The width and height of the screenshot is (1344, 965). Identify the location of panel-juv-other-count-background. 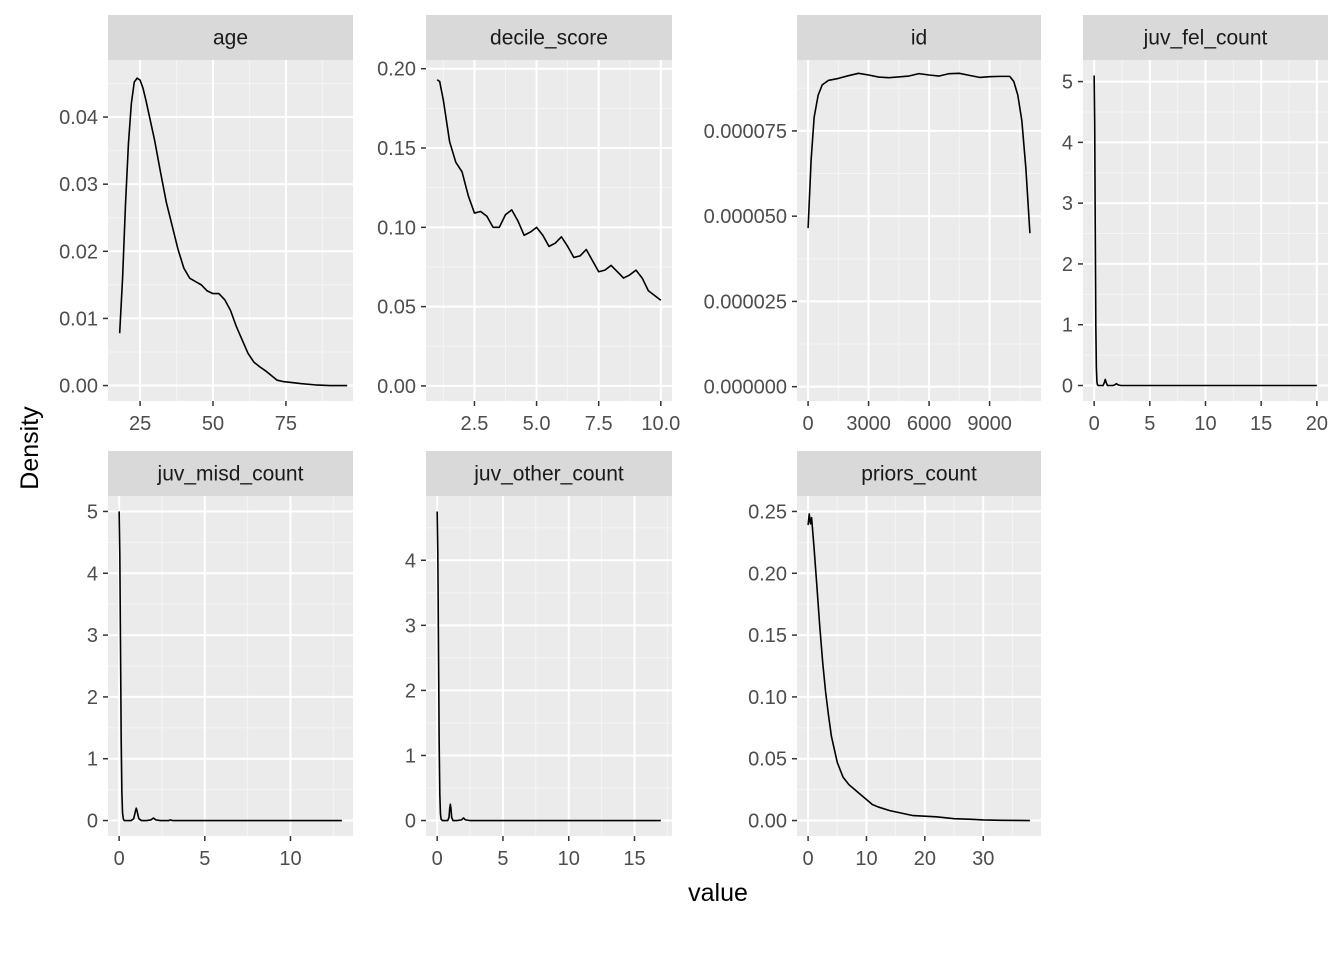
(549, 666).